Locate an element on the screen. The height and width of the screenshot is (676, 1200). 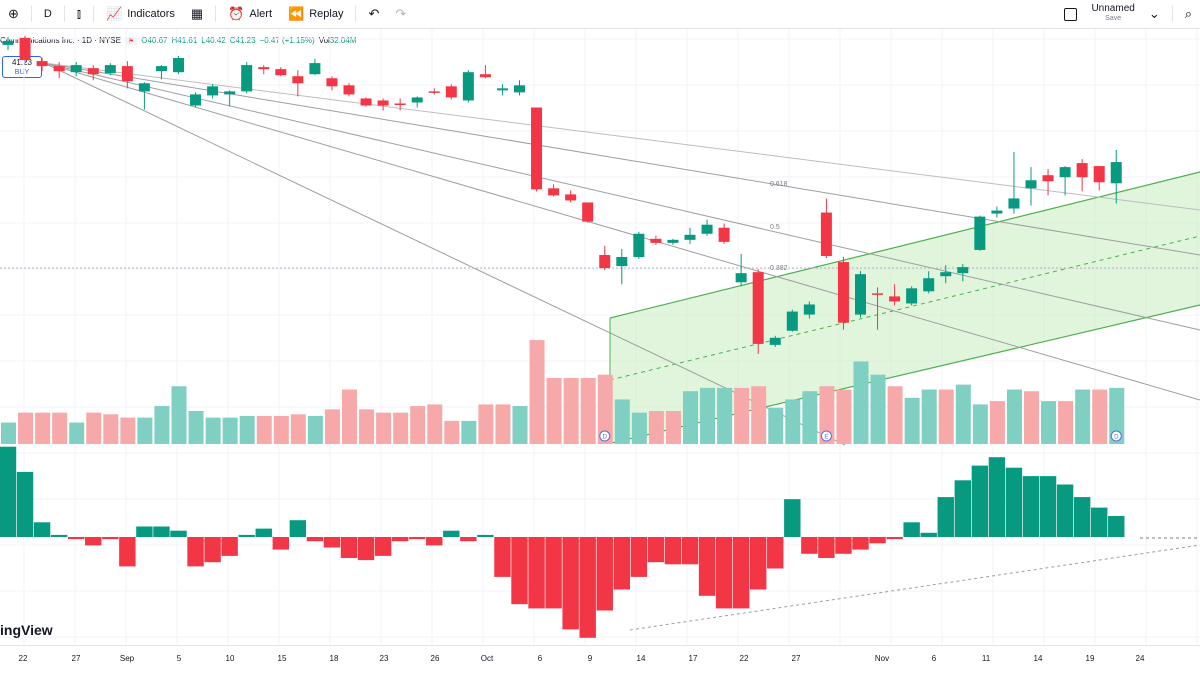
templates-button: ▦ is located at coordinates (197, 14).